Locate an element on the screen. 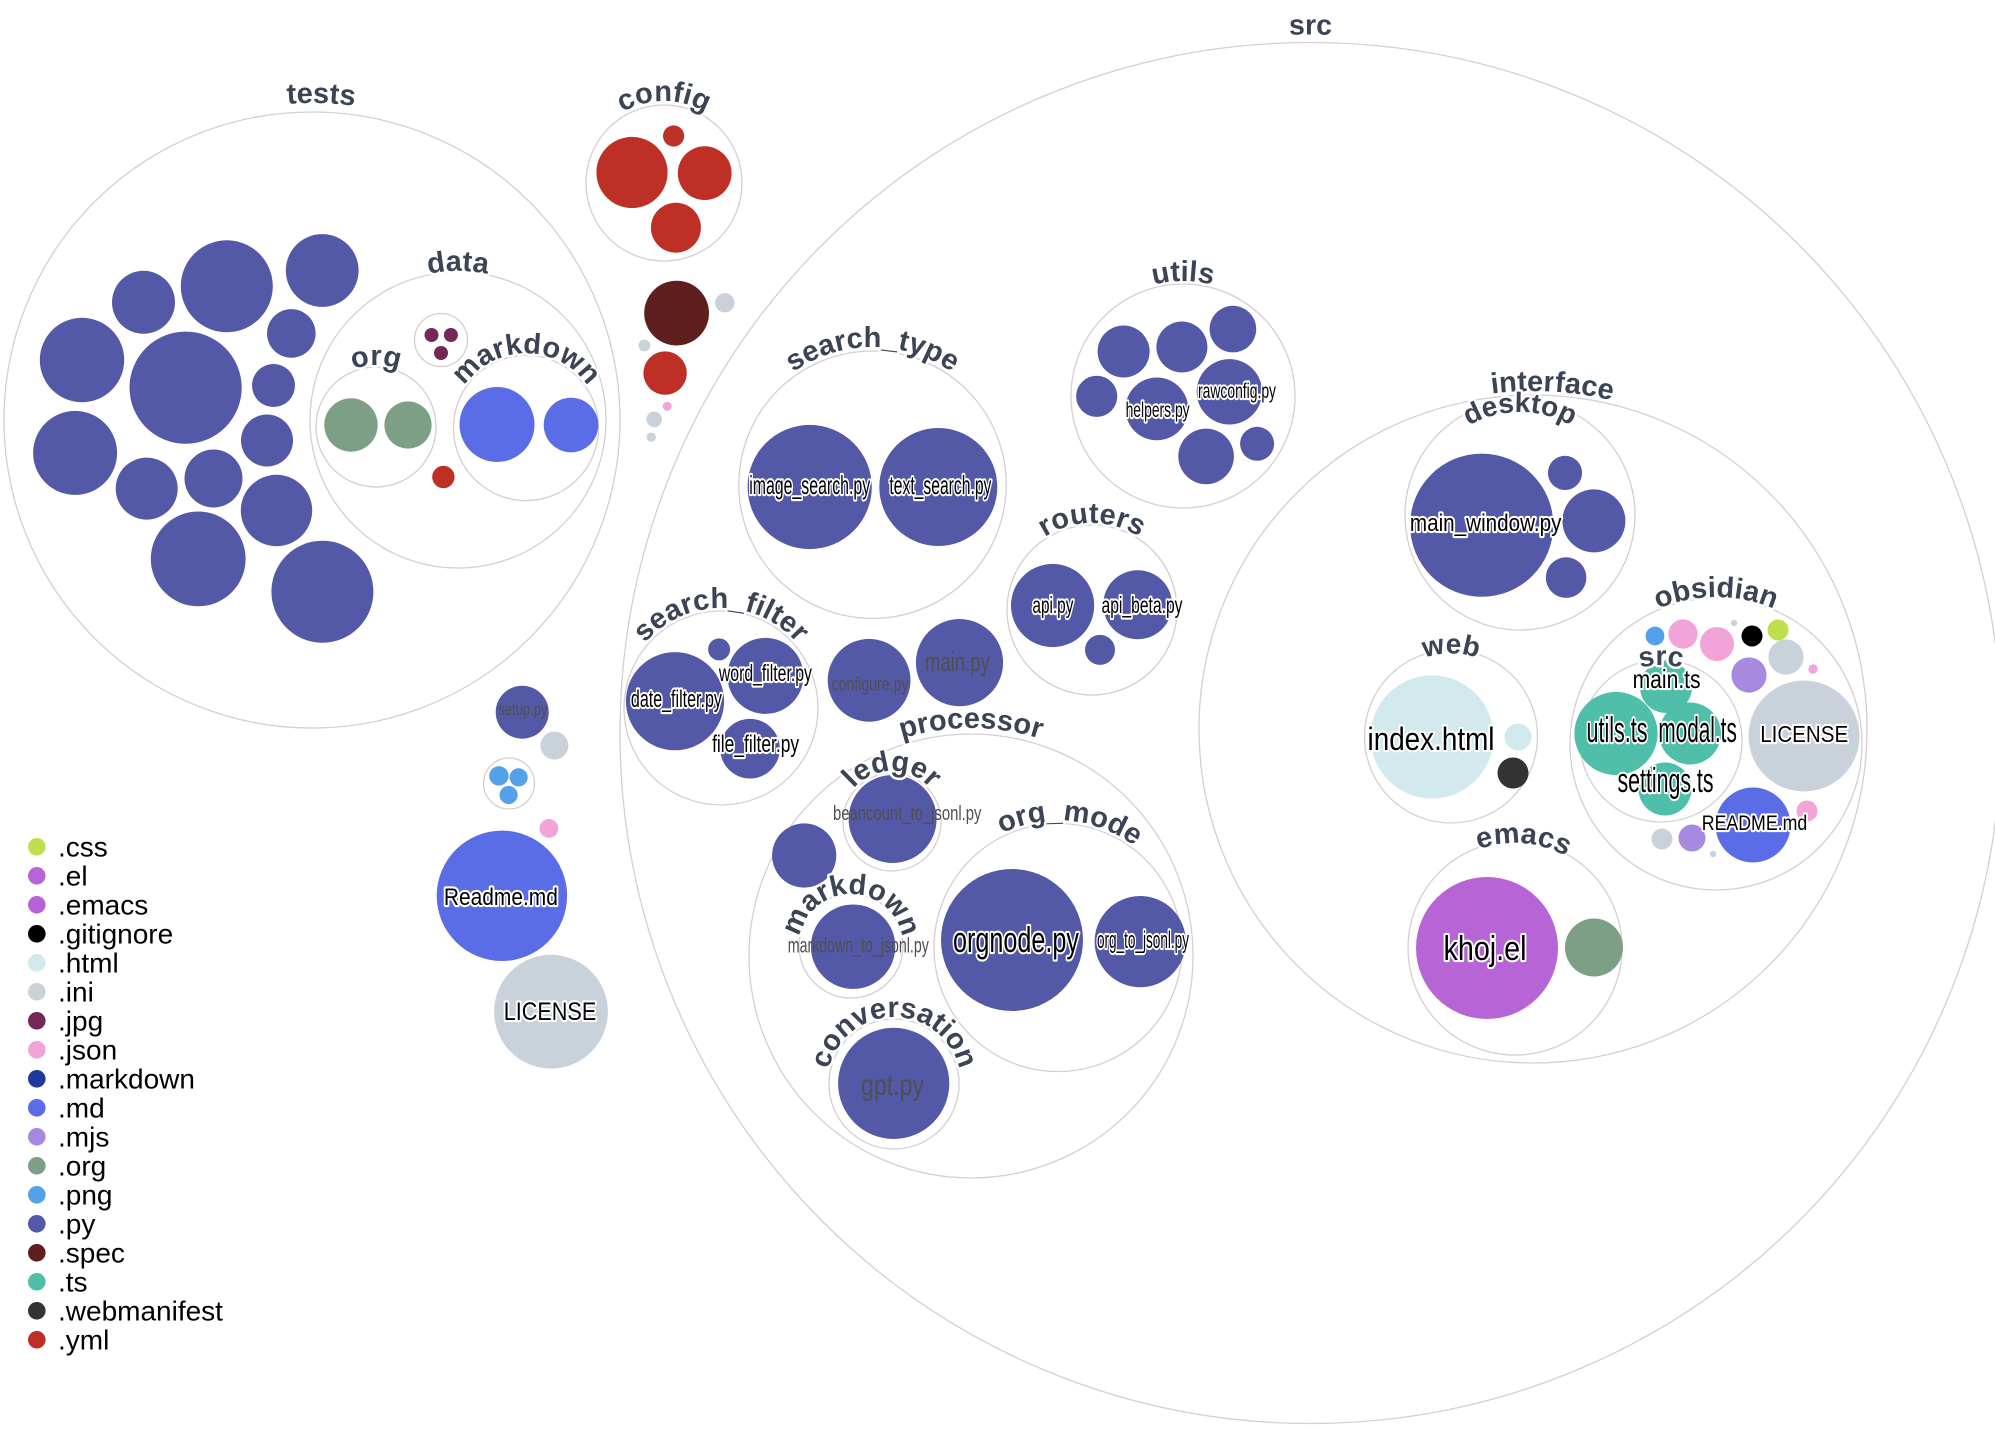 The image size is (1995, 1451). svg-text: .gitignore is located at coordinates (115, 933).